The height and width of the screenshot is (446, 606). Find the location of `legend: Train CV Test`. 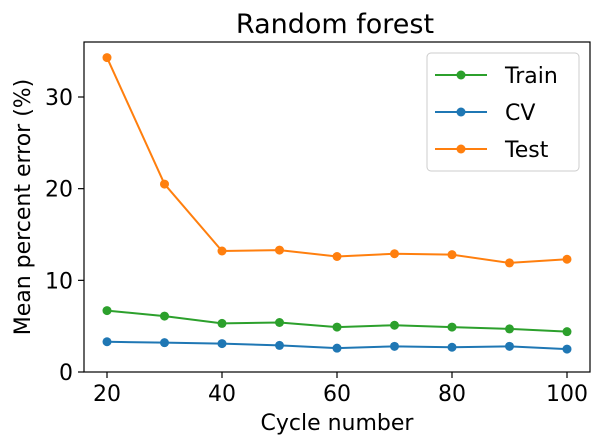

legend: Train CV Test is located at coordinates (503, 112).